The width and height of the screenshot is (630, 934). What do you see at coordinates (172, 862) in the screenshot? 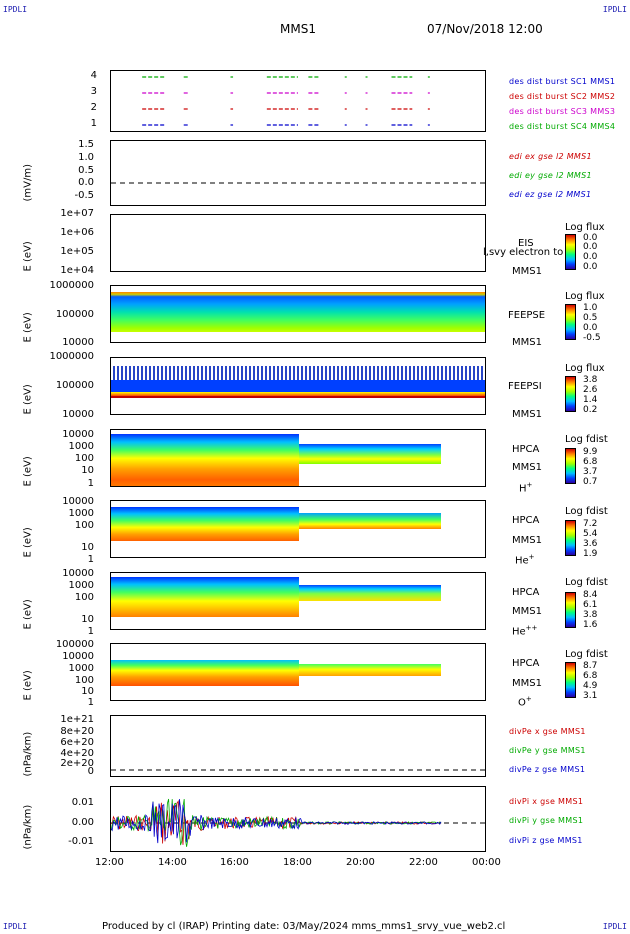
I see `xaxis-tick: 14:00` at bounding box center [172, 862].